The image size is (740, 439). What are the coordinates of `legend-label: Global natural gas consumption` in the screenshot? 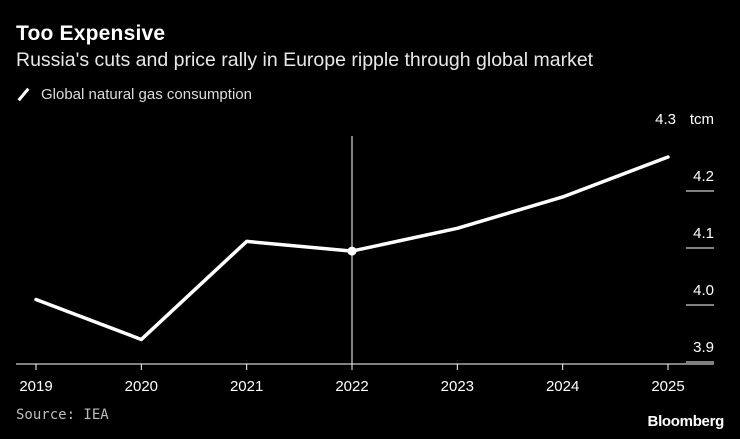 It's located at (146, 94).